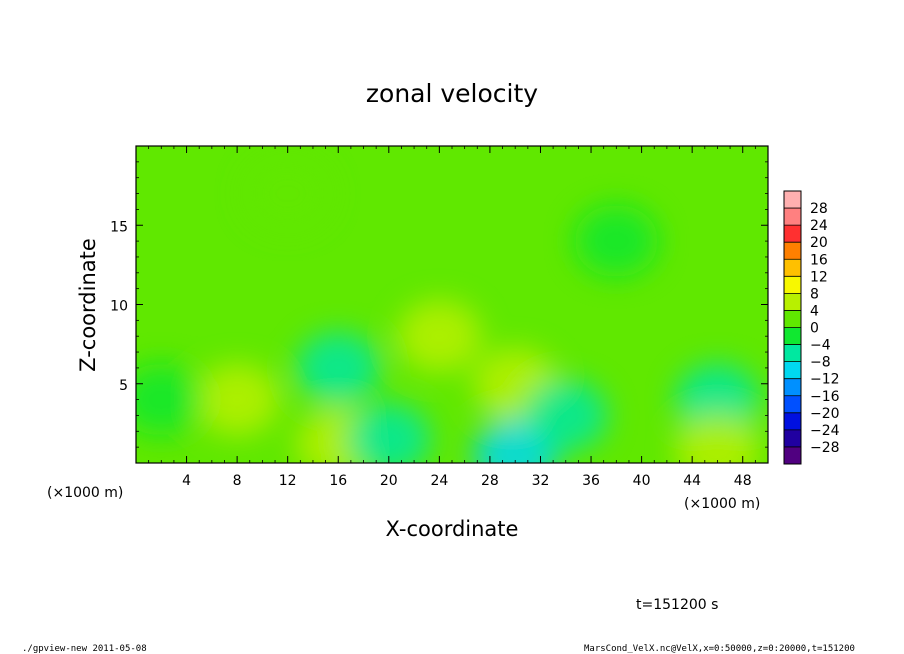  Describe the element at coordinates (819, 277) in the screenshot. I see `colorbar-label: 12` at that location.